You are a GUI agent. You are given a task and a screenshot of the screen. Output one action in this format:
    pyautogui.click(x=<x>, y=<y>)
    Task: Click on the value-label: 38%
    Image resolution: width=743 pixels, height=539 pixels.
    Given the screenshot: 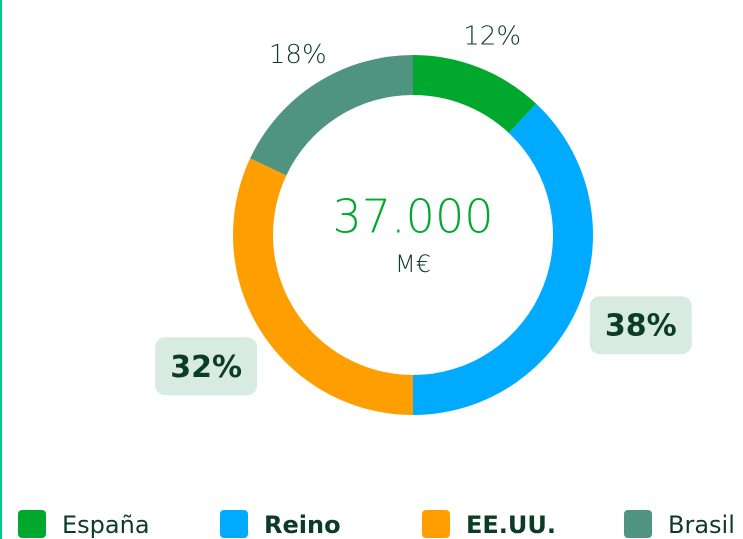 What is the action you would take?
    pyautogui.click(x=641, y=326)
    